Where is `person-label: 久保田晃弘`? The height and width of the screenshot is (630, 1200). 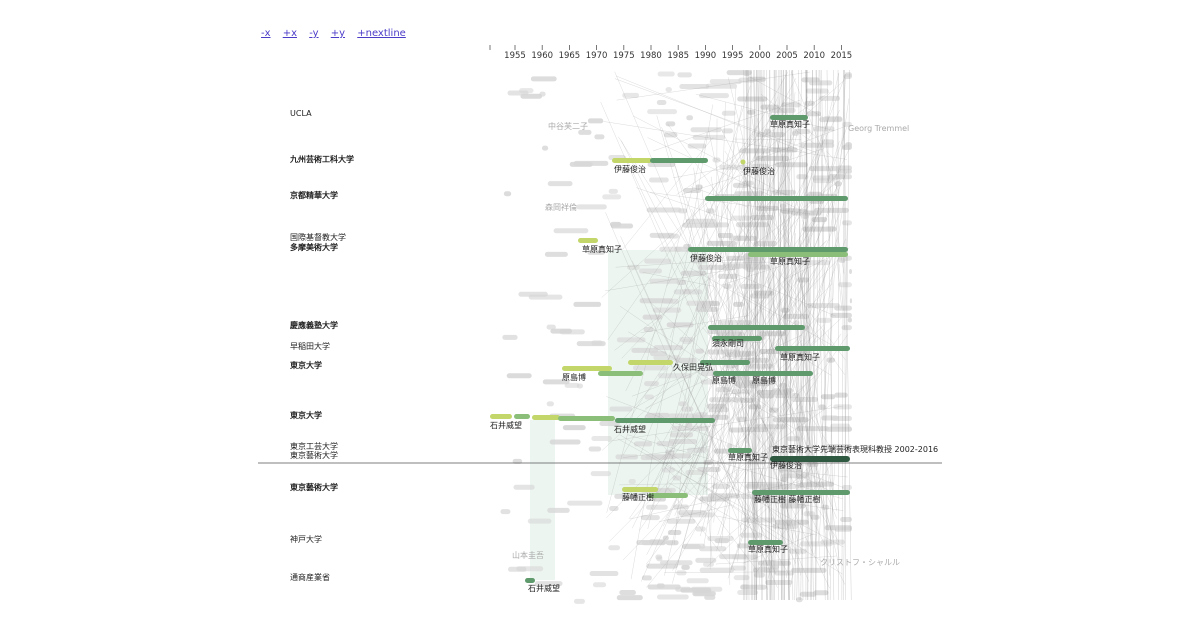
person-label: 久保田晃弘 is located at coordinates (693, 367).